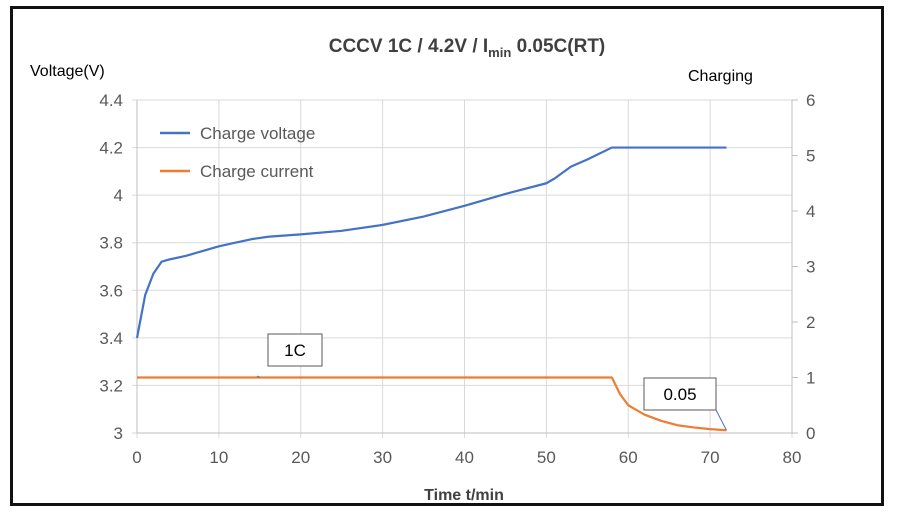 This screenshot has width=900, height=514. Describe the element at coordinates (300, 457) in the screenshot. I see `x-tick-label: 20` at that location.